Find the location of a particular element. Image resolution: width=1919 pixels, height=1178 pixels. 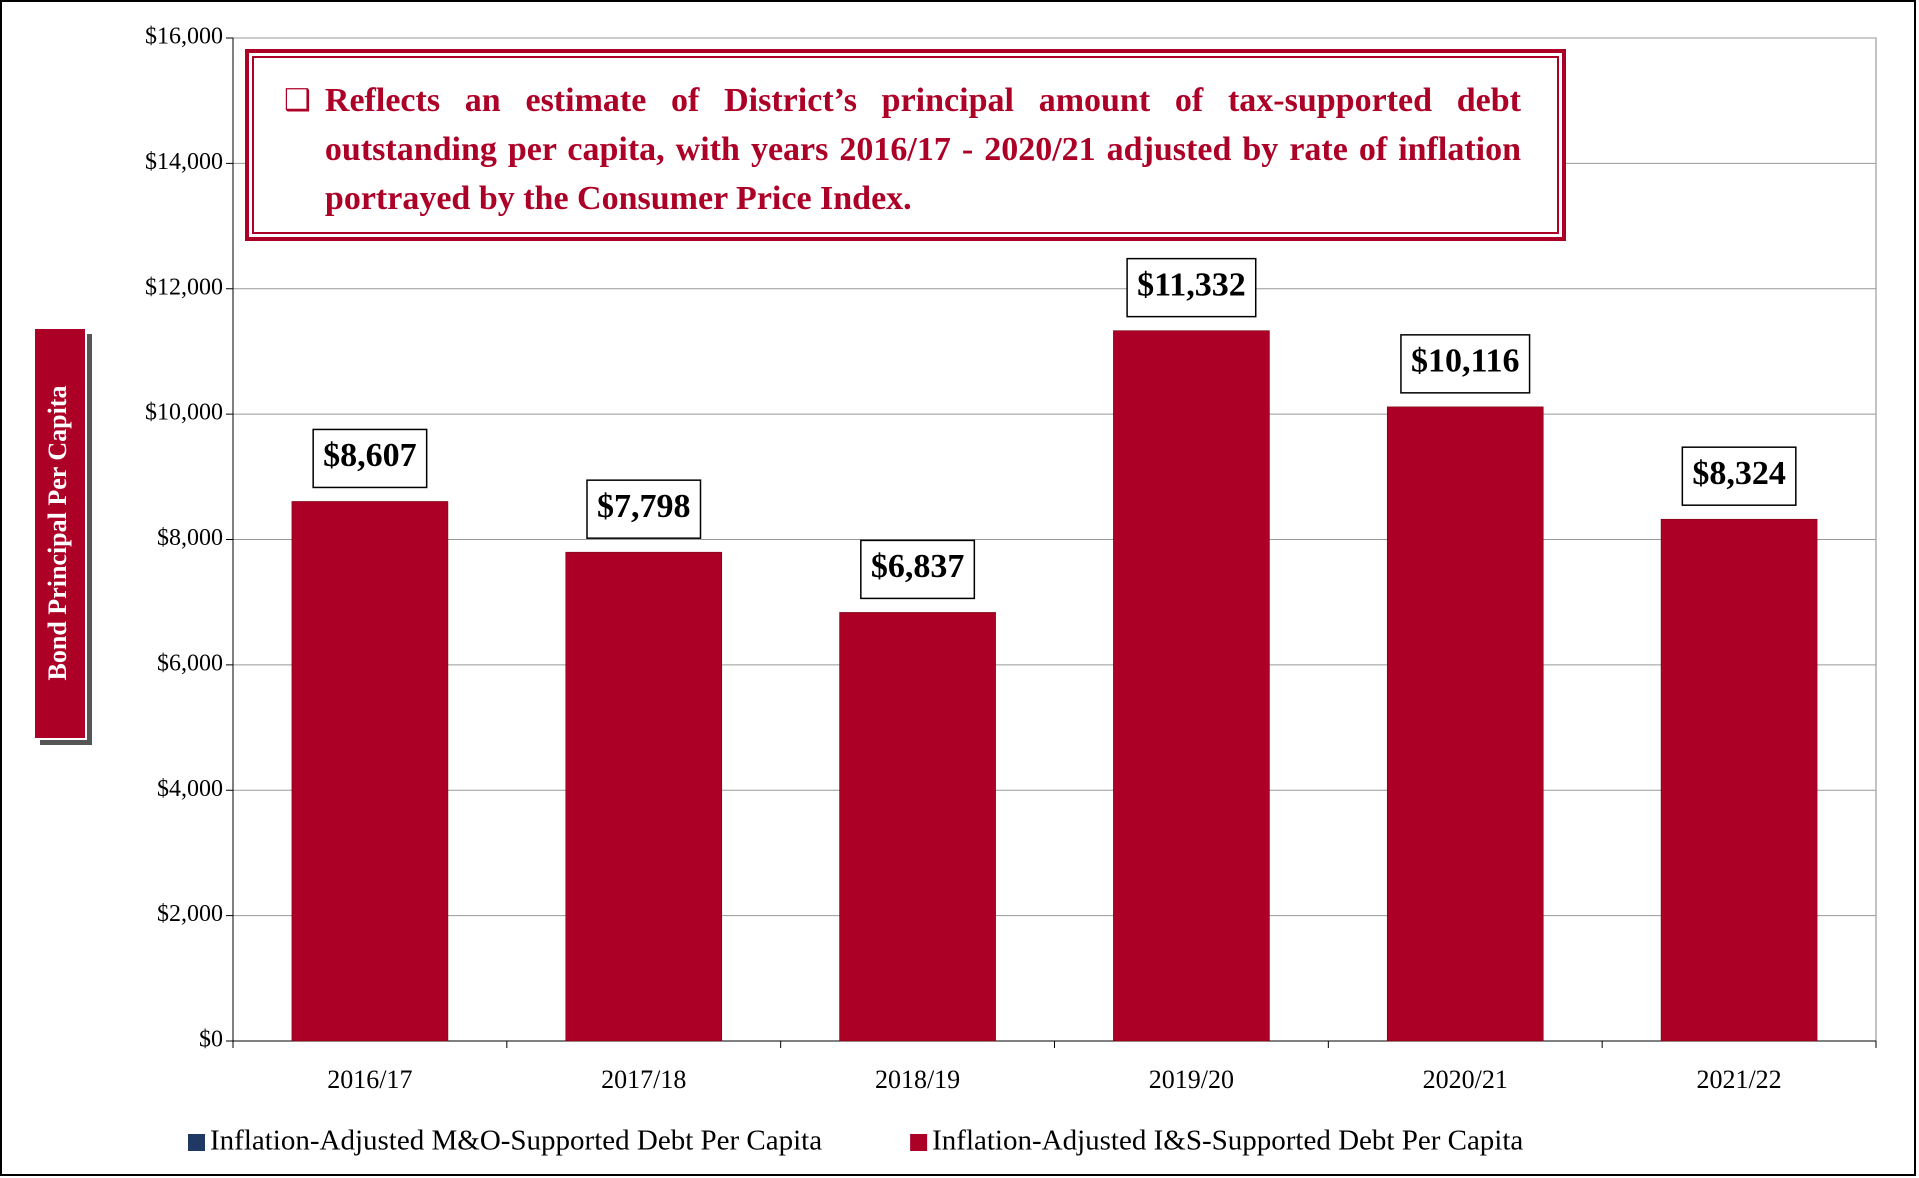

y-tick-label: $8,000 is located at coordinates (190, 538).